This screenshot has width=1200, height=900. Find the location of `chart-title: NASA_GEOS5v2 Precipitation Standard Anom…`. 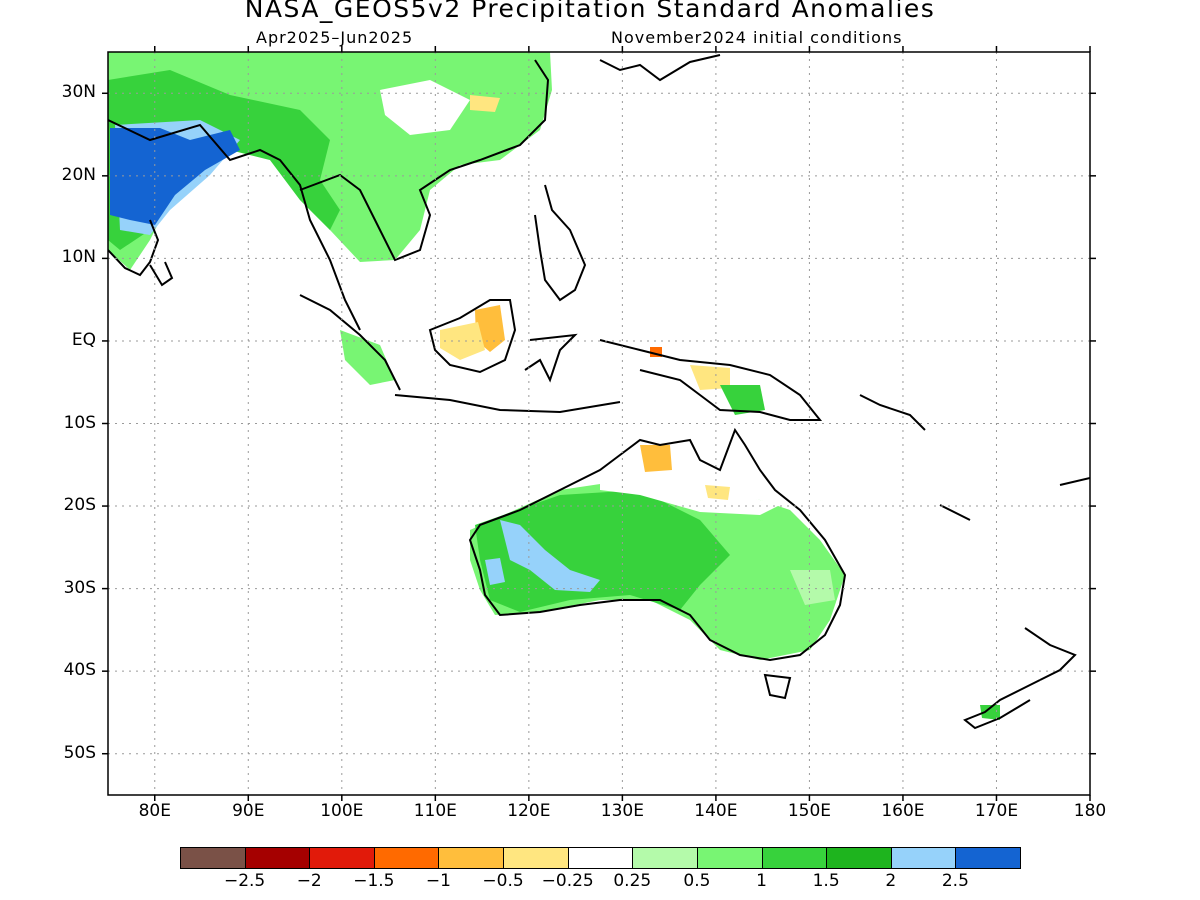

chart-title: NASA_GEOS5v2 Precipitation Standard Anom… is located at coordinates (590, 11).